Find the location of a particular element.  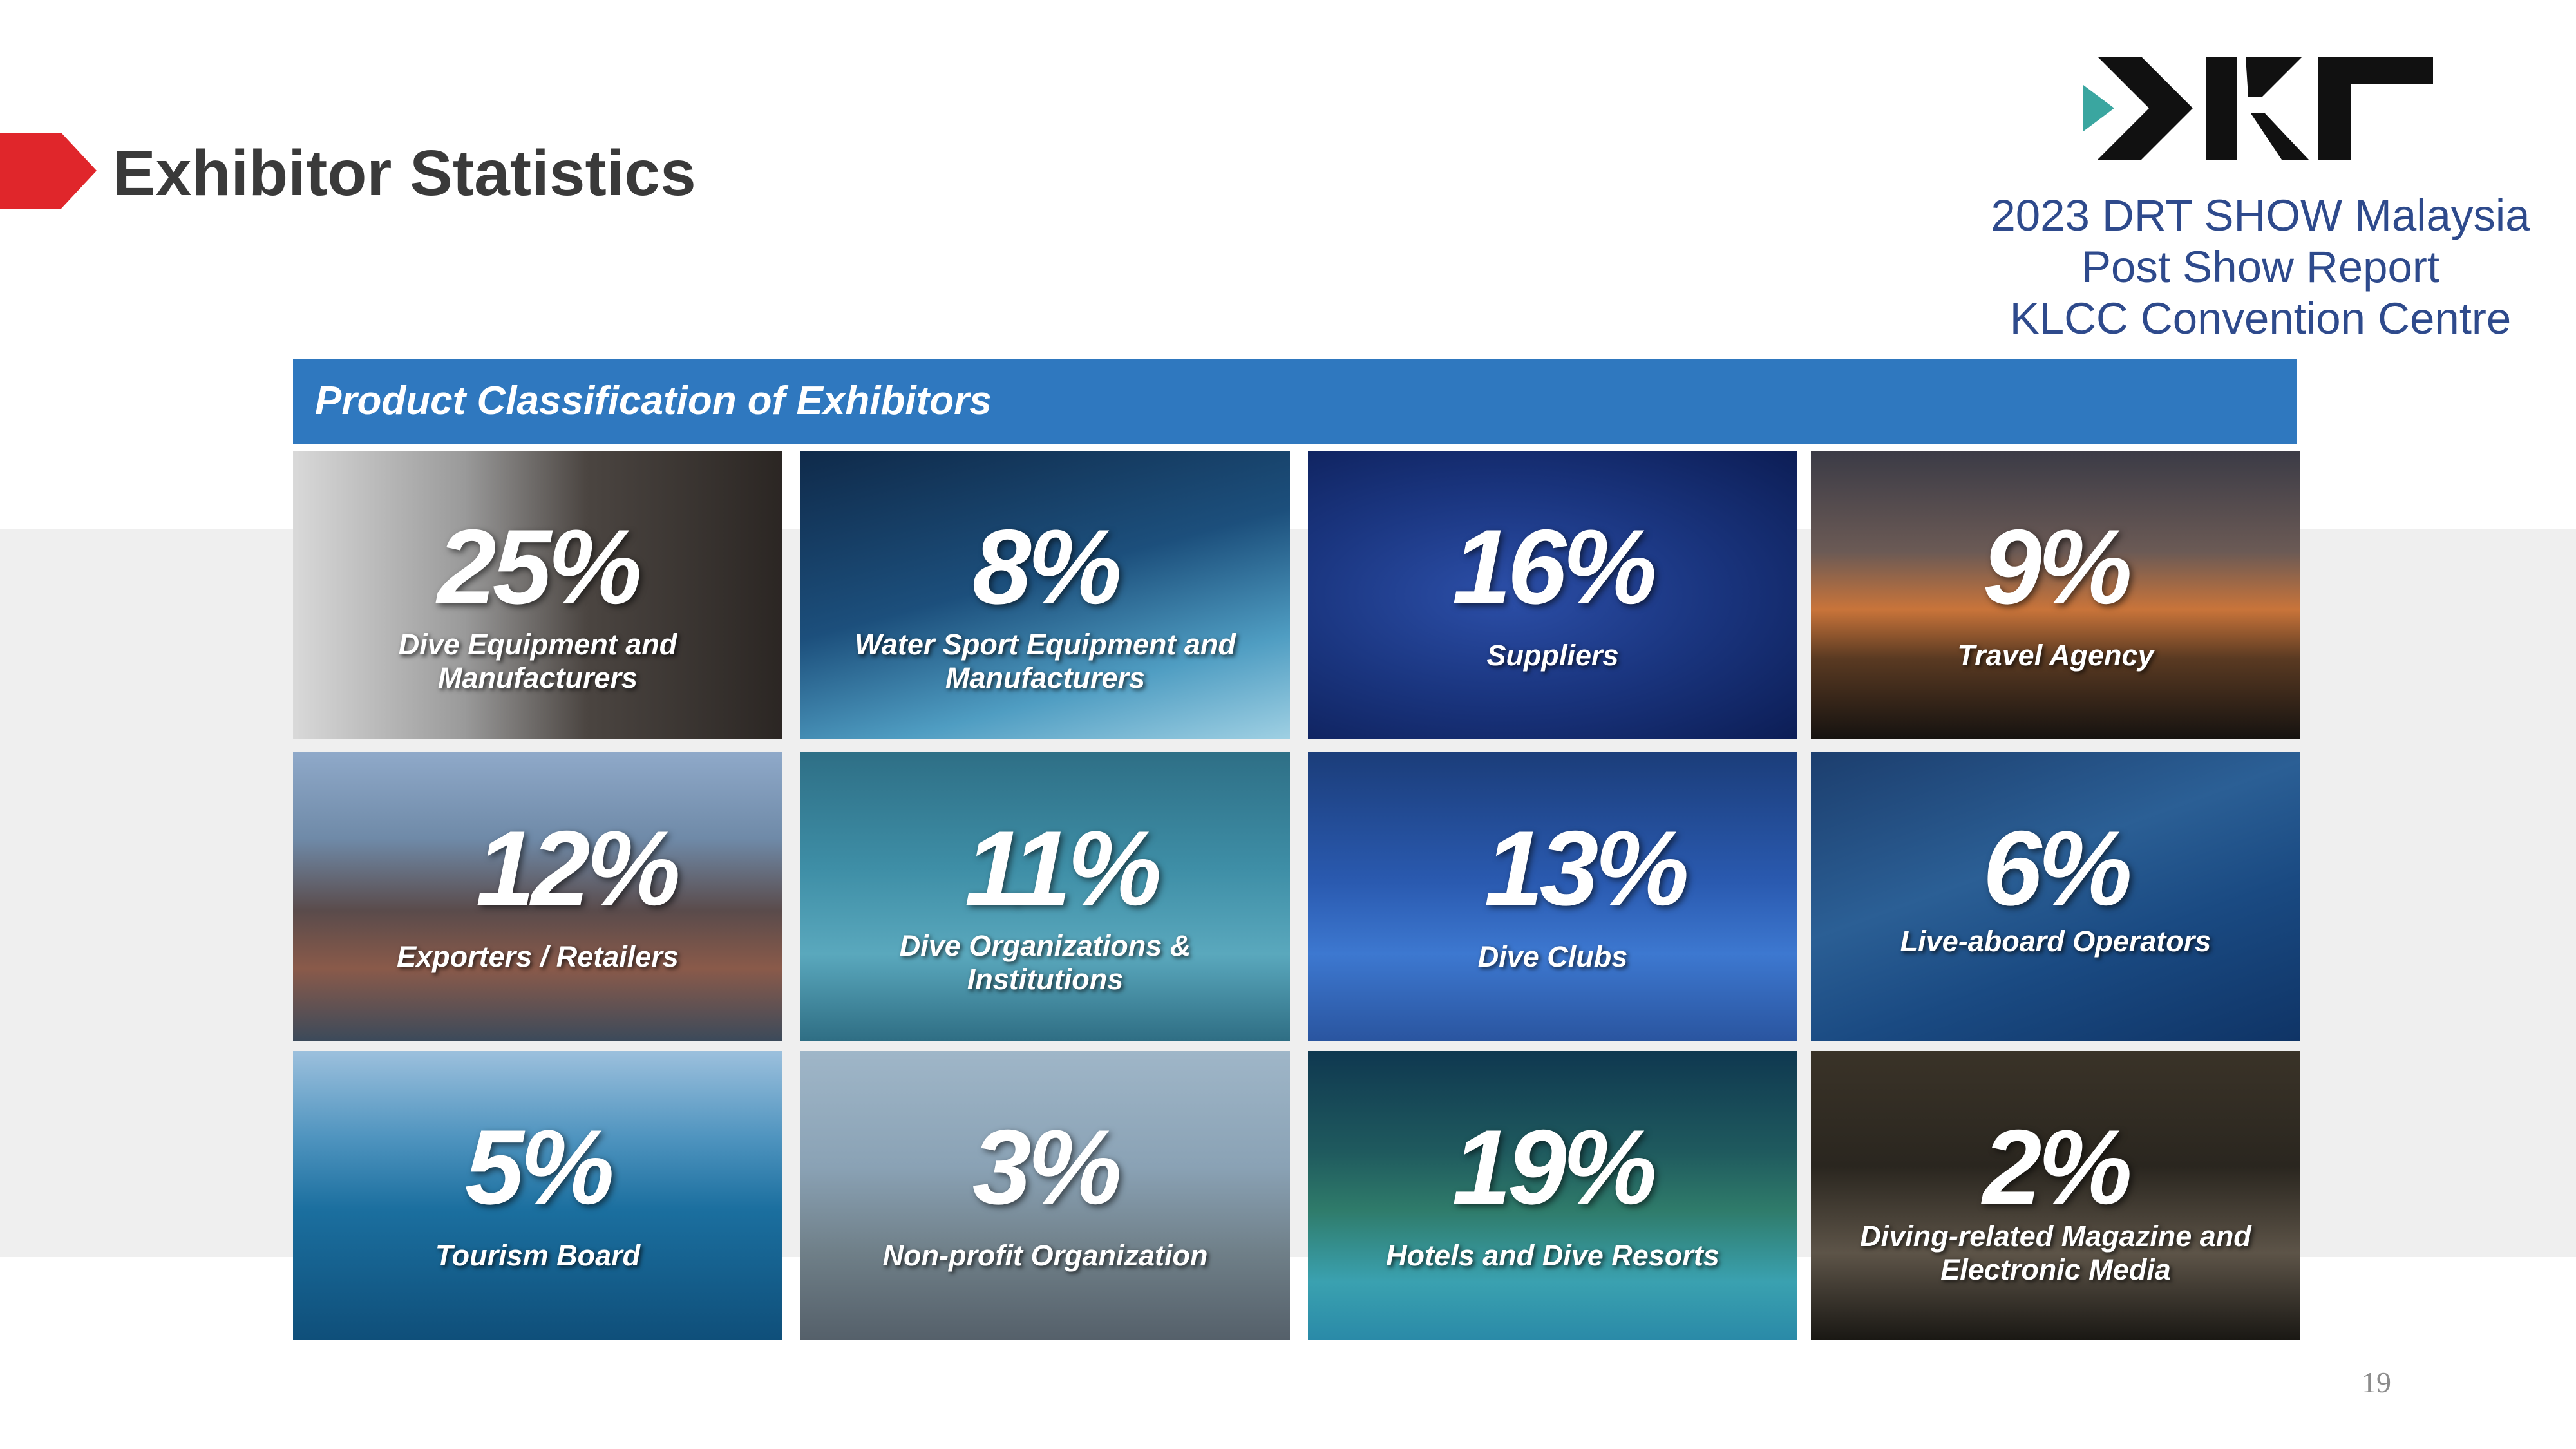

tile-percent: 5% is located at coordinates (539, 1167).